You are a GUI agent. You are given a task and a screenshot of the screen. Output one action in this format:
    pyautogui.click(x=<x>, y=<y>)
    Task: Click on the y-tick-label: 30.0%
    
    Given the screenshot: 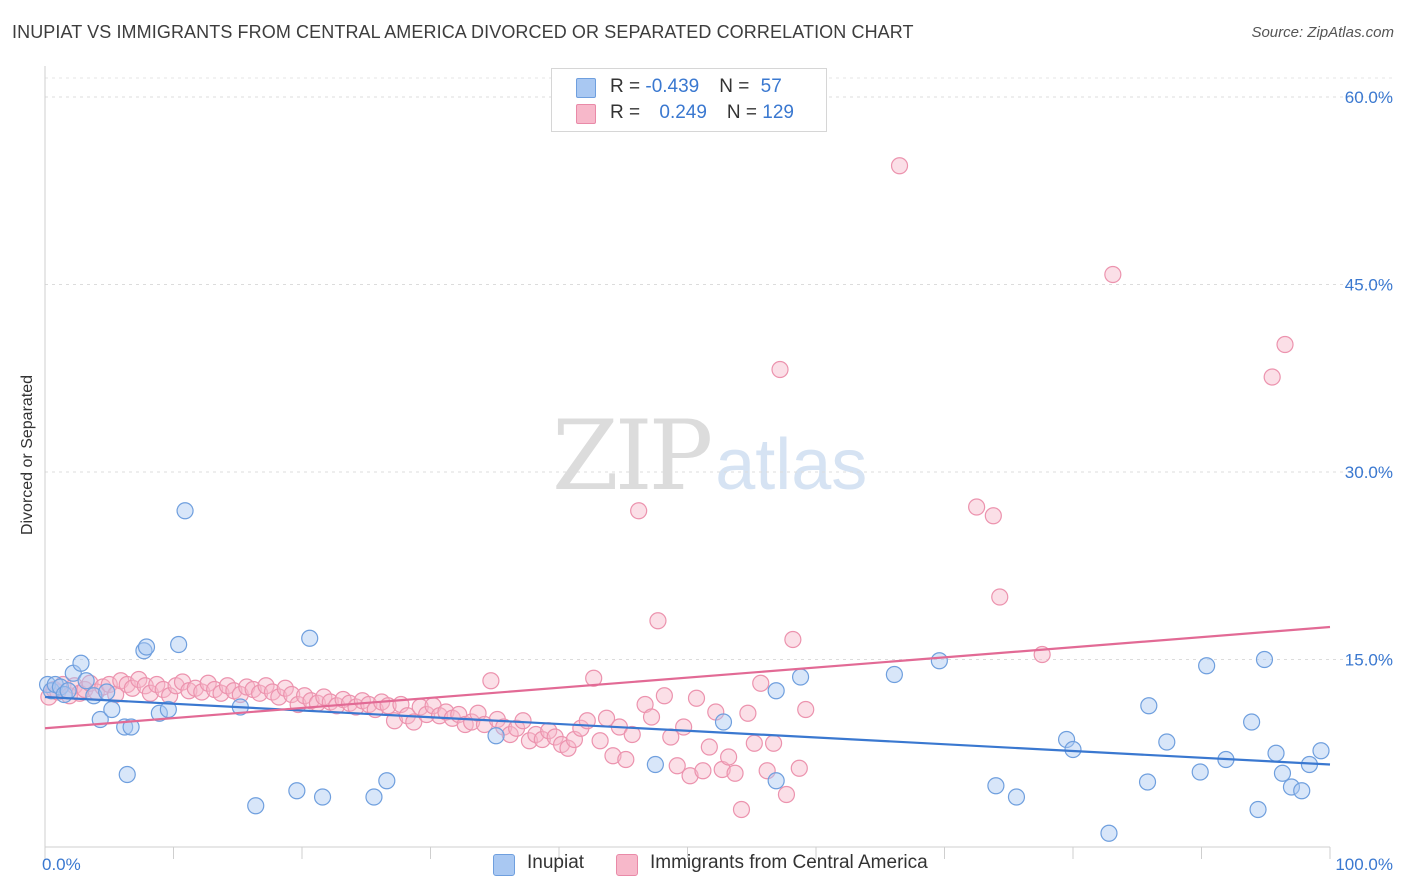 What is the action you would take?
    pyautogui.click(x=1369, y=472)
    